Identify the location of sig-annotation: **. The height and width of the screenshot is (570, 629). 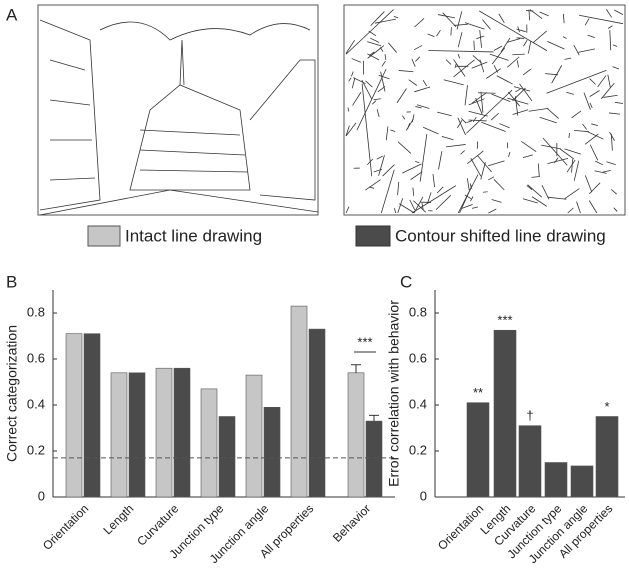
(478, 392).